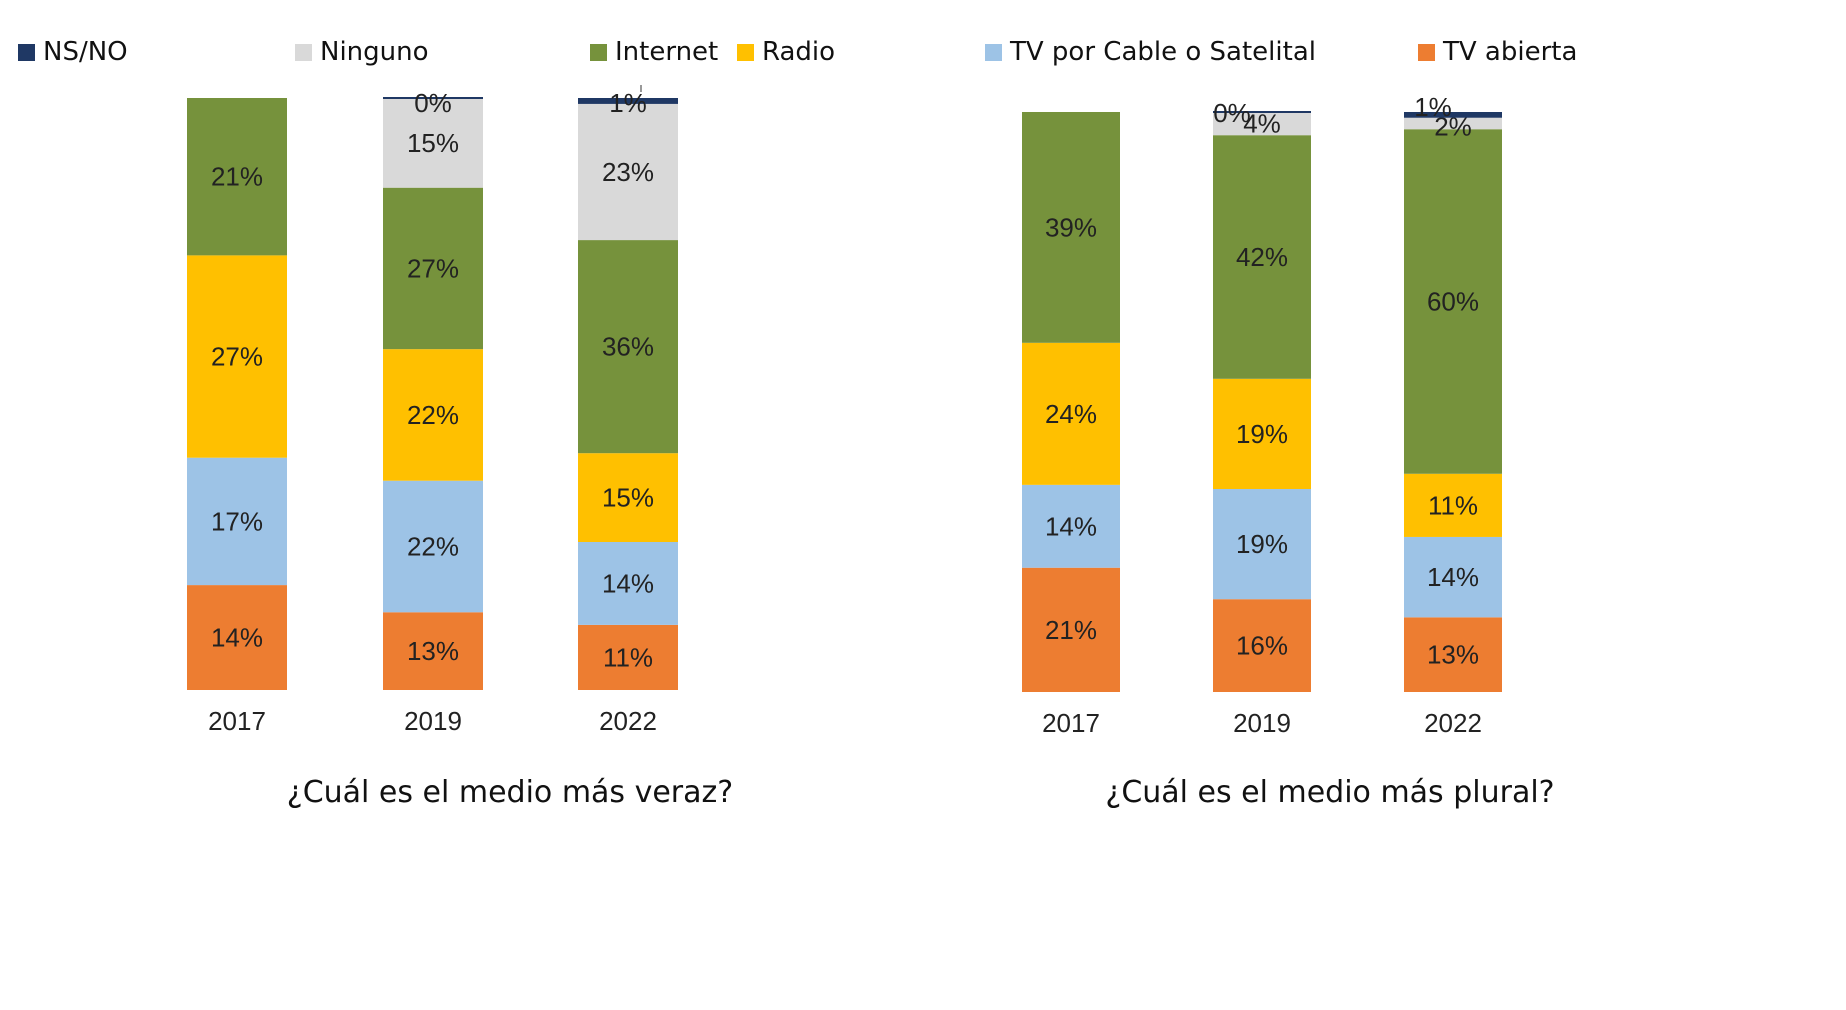 The width and height of the screenshot is (1846, 1010). What do you see at coordinates (641, 88) in the screenshot?
I see `stray-tick-mark` at bounding box center [641, 88].